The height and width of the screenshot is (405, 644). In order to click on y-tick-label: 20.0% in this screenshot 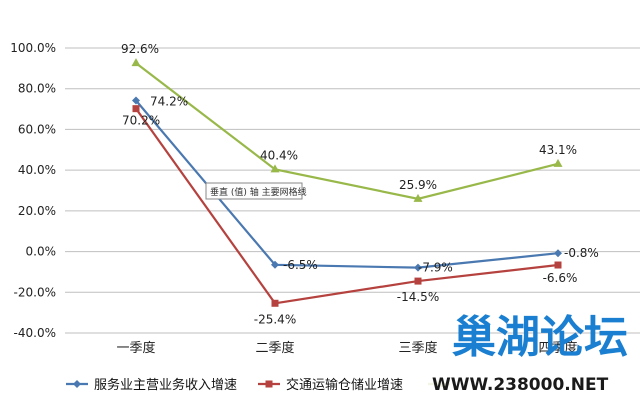, I will do `click(37, 211)`.